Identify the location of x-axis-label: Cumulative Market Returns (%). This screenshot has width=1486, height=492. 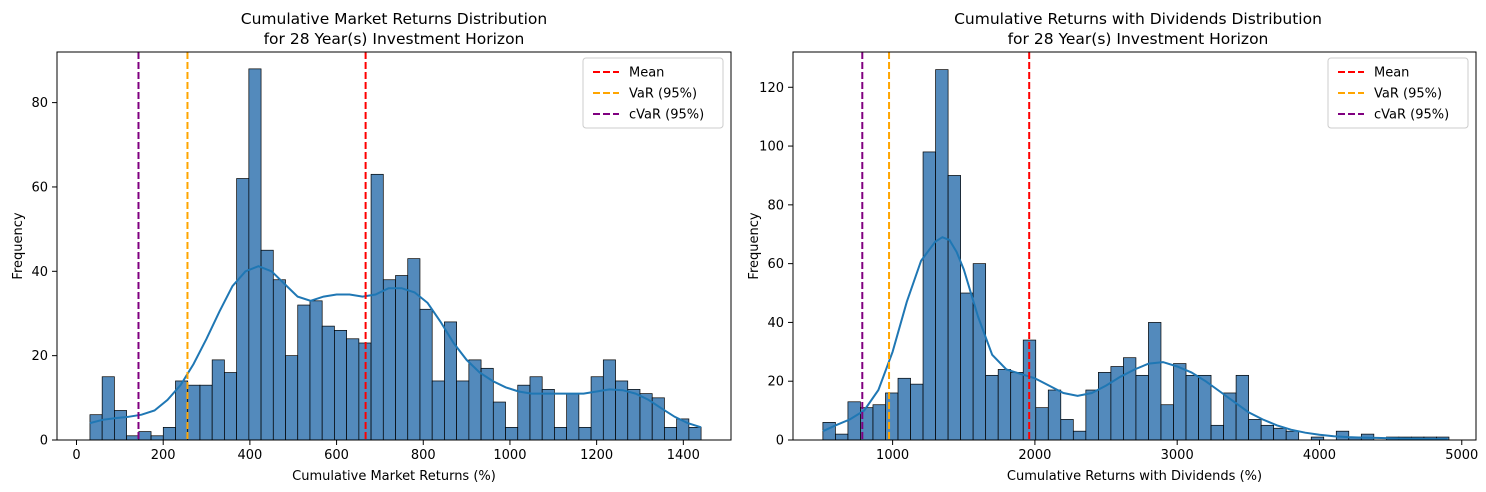
(394, 476).